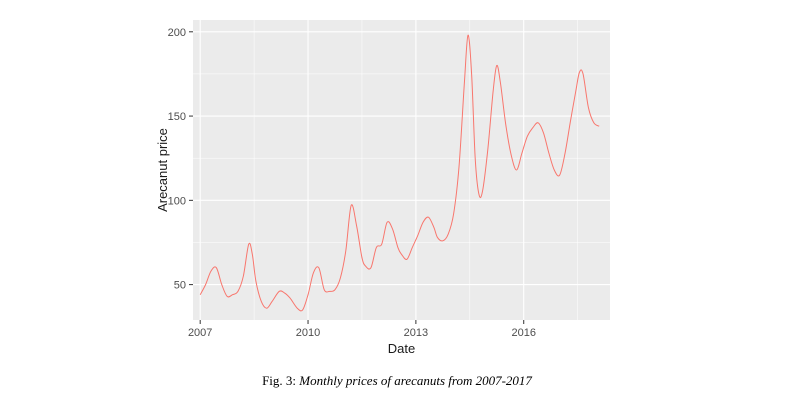  I want to click on x-tick-label: 2013, so click(416, 333).